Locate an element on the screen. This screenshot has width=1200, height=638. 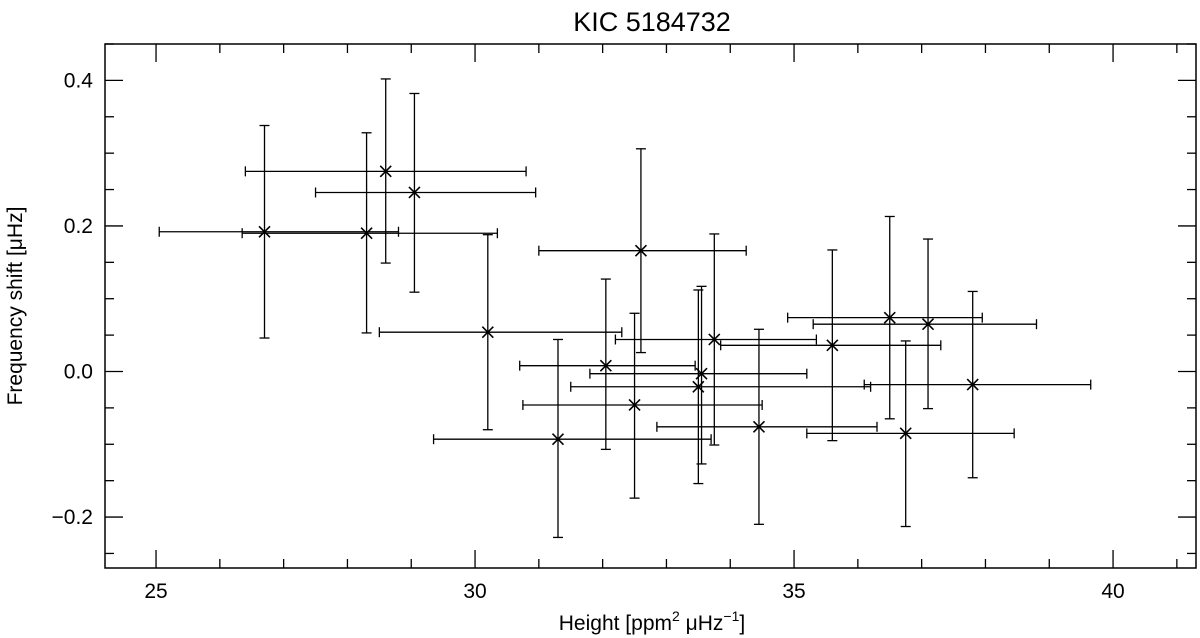
x-axis-label-sup1: 2 is located at coordinates (676, 616).